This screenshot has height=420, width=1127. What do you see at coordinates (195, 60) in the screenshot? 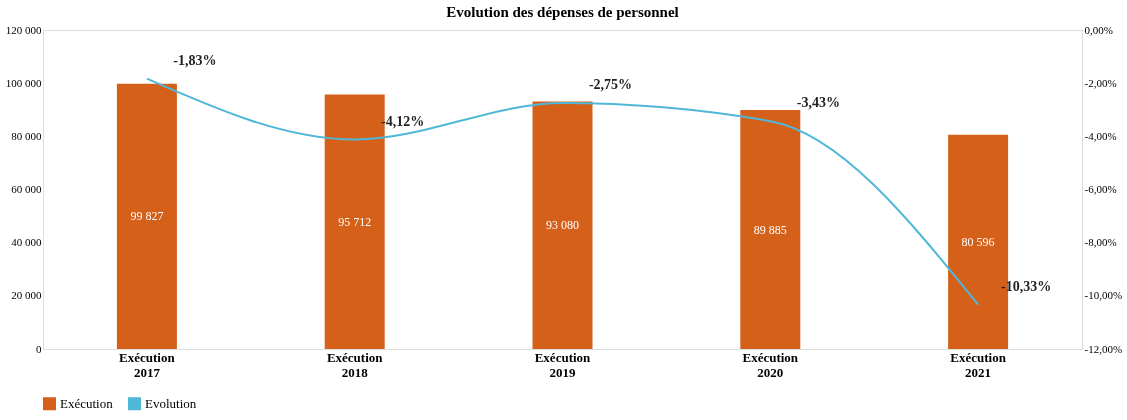
I see `data-label: -1,83%` at bounding box center [195, 60].